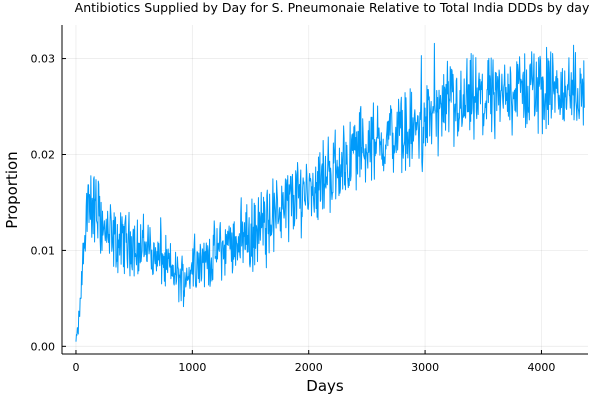 Image resolution: width=600 pixels, height=405 pixels. Describe the element at coordinates (43, 154) in the screenshot. I see `y-tick-label: 0.02` at that location.